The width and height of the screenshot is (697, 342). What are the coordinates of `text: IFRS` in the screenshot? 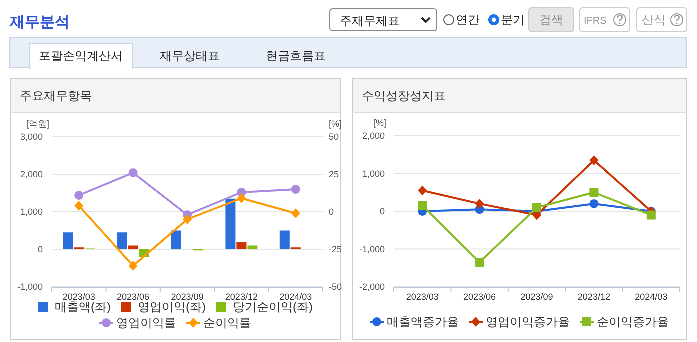 It's located at (596, 21).